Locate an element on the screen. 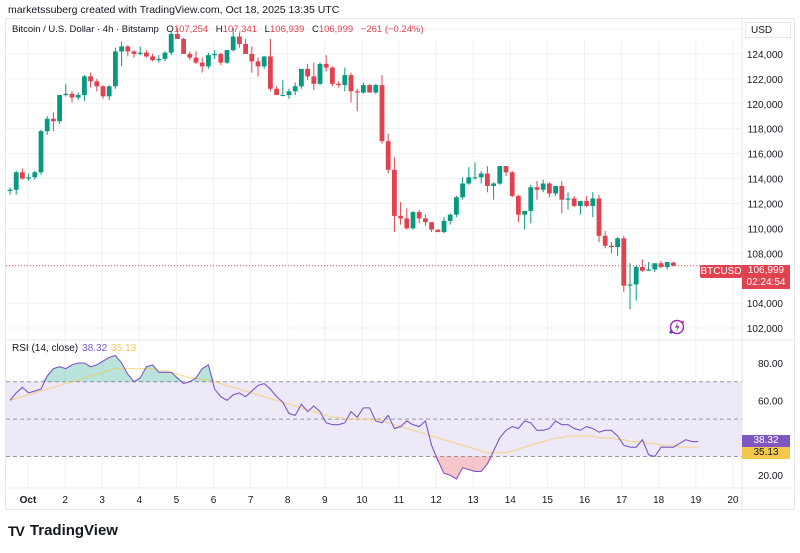 This screenshot has width=800, height=553. time-tick: 2 is located at coordinates (65, 500).